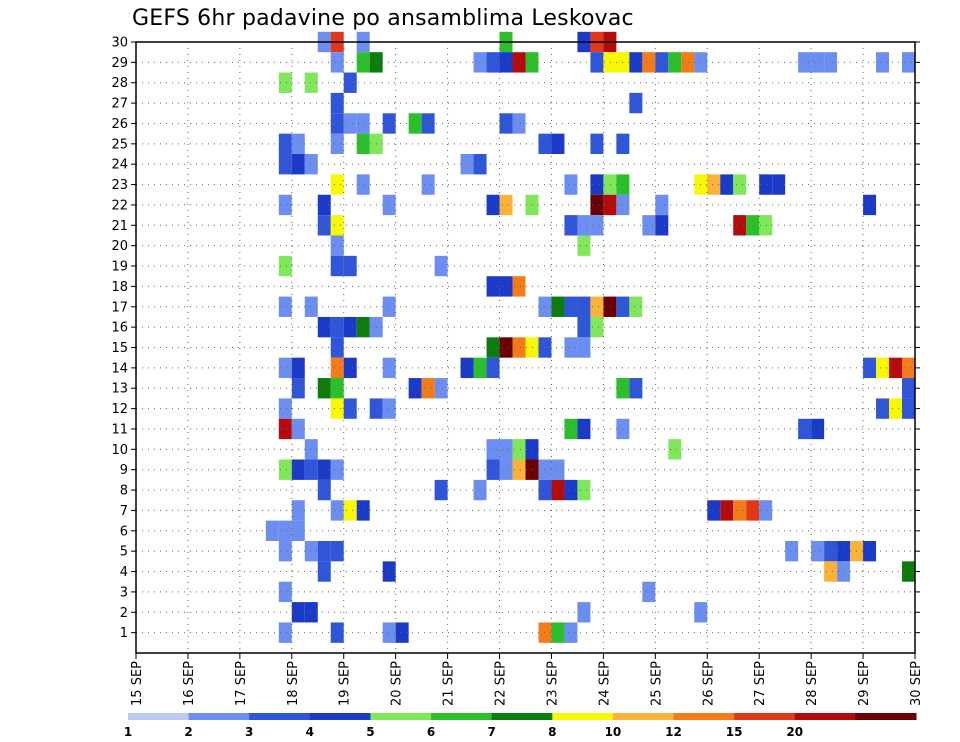 This screenshot has height=742, width=960. I want to click on y-tick-label: 3, so click(124, 592).